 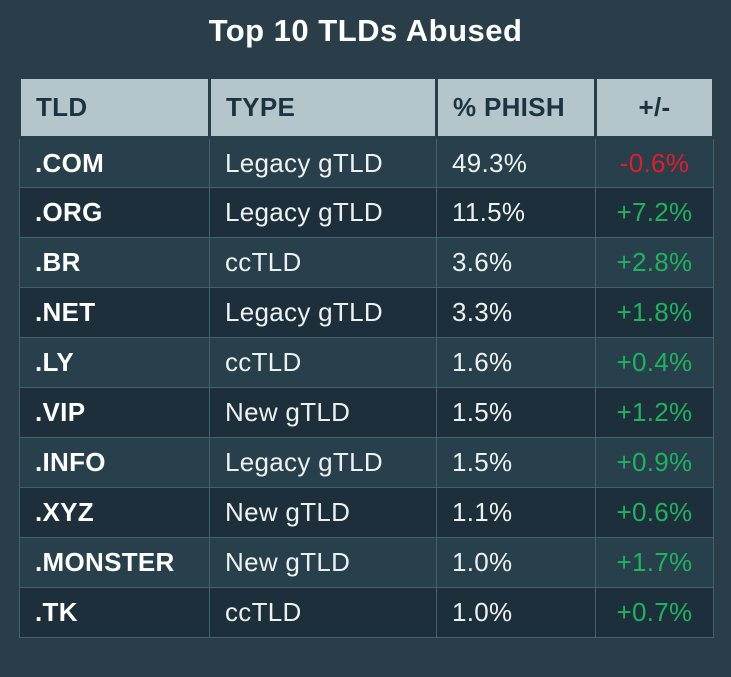 What do you see at coordinates (114, 562) in the screenshot?
I see `cell-tld: .MONSTER` at bounding box center [114, 562].